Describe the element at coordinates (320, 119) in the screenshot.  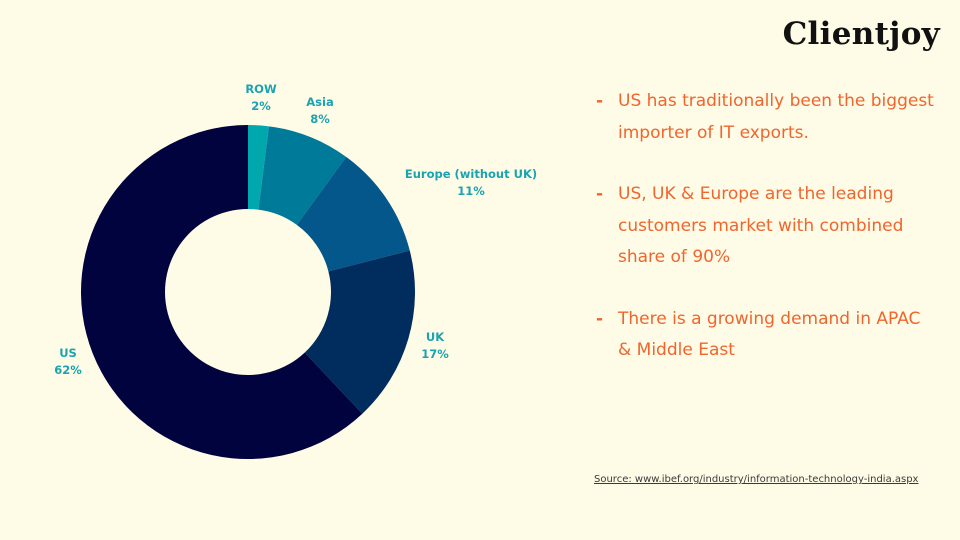
I see `slice-label-value: 8%` at that location.